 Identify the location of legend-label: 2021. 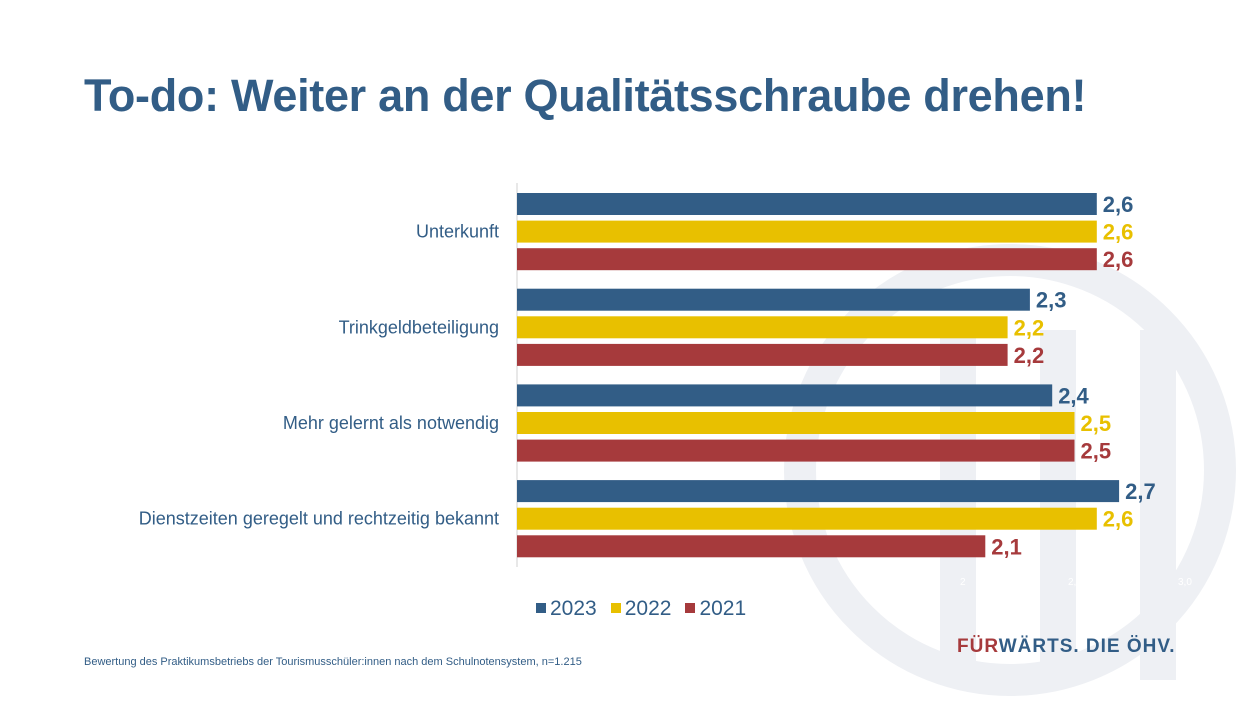
(723, 608).